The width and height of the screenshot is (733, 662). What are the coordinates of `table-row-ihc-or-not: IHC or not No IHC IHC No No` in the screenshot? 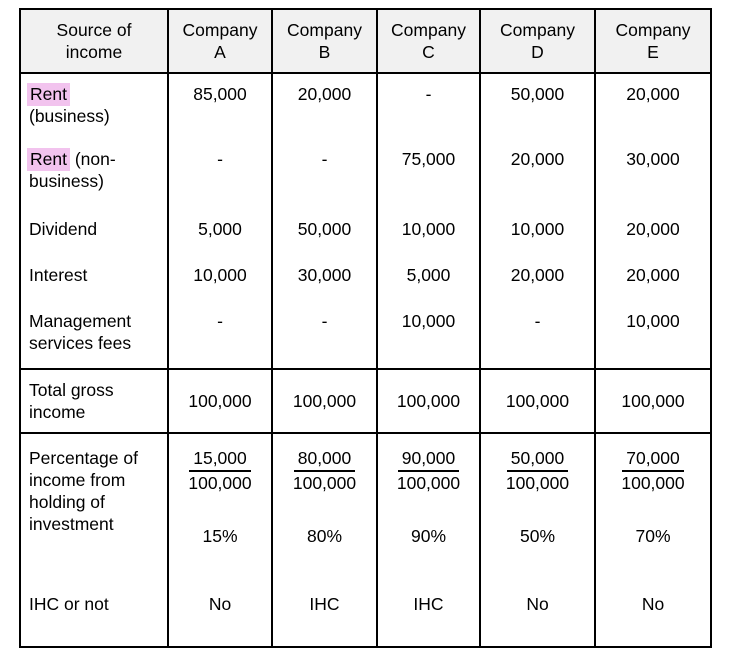 It's located at (365, 615).